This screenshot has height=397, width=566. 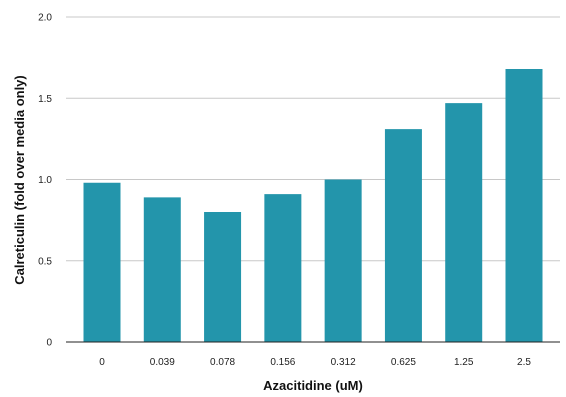 I want to click on x-tick-label: 0.312, so click(x=343, y=362).